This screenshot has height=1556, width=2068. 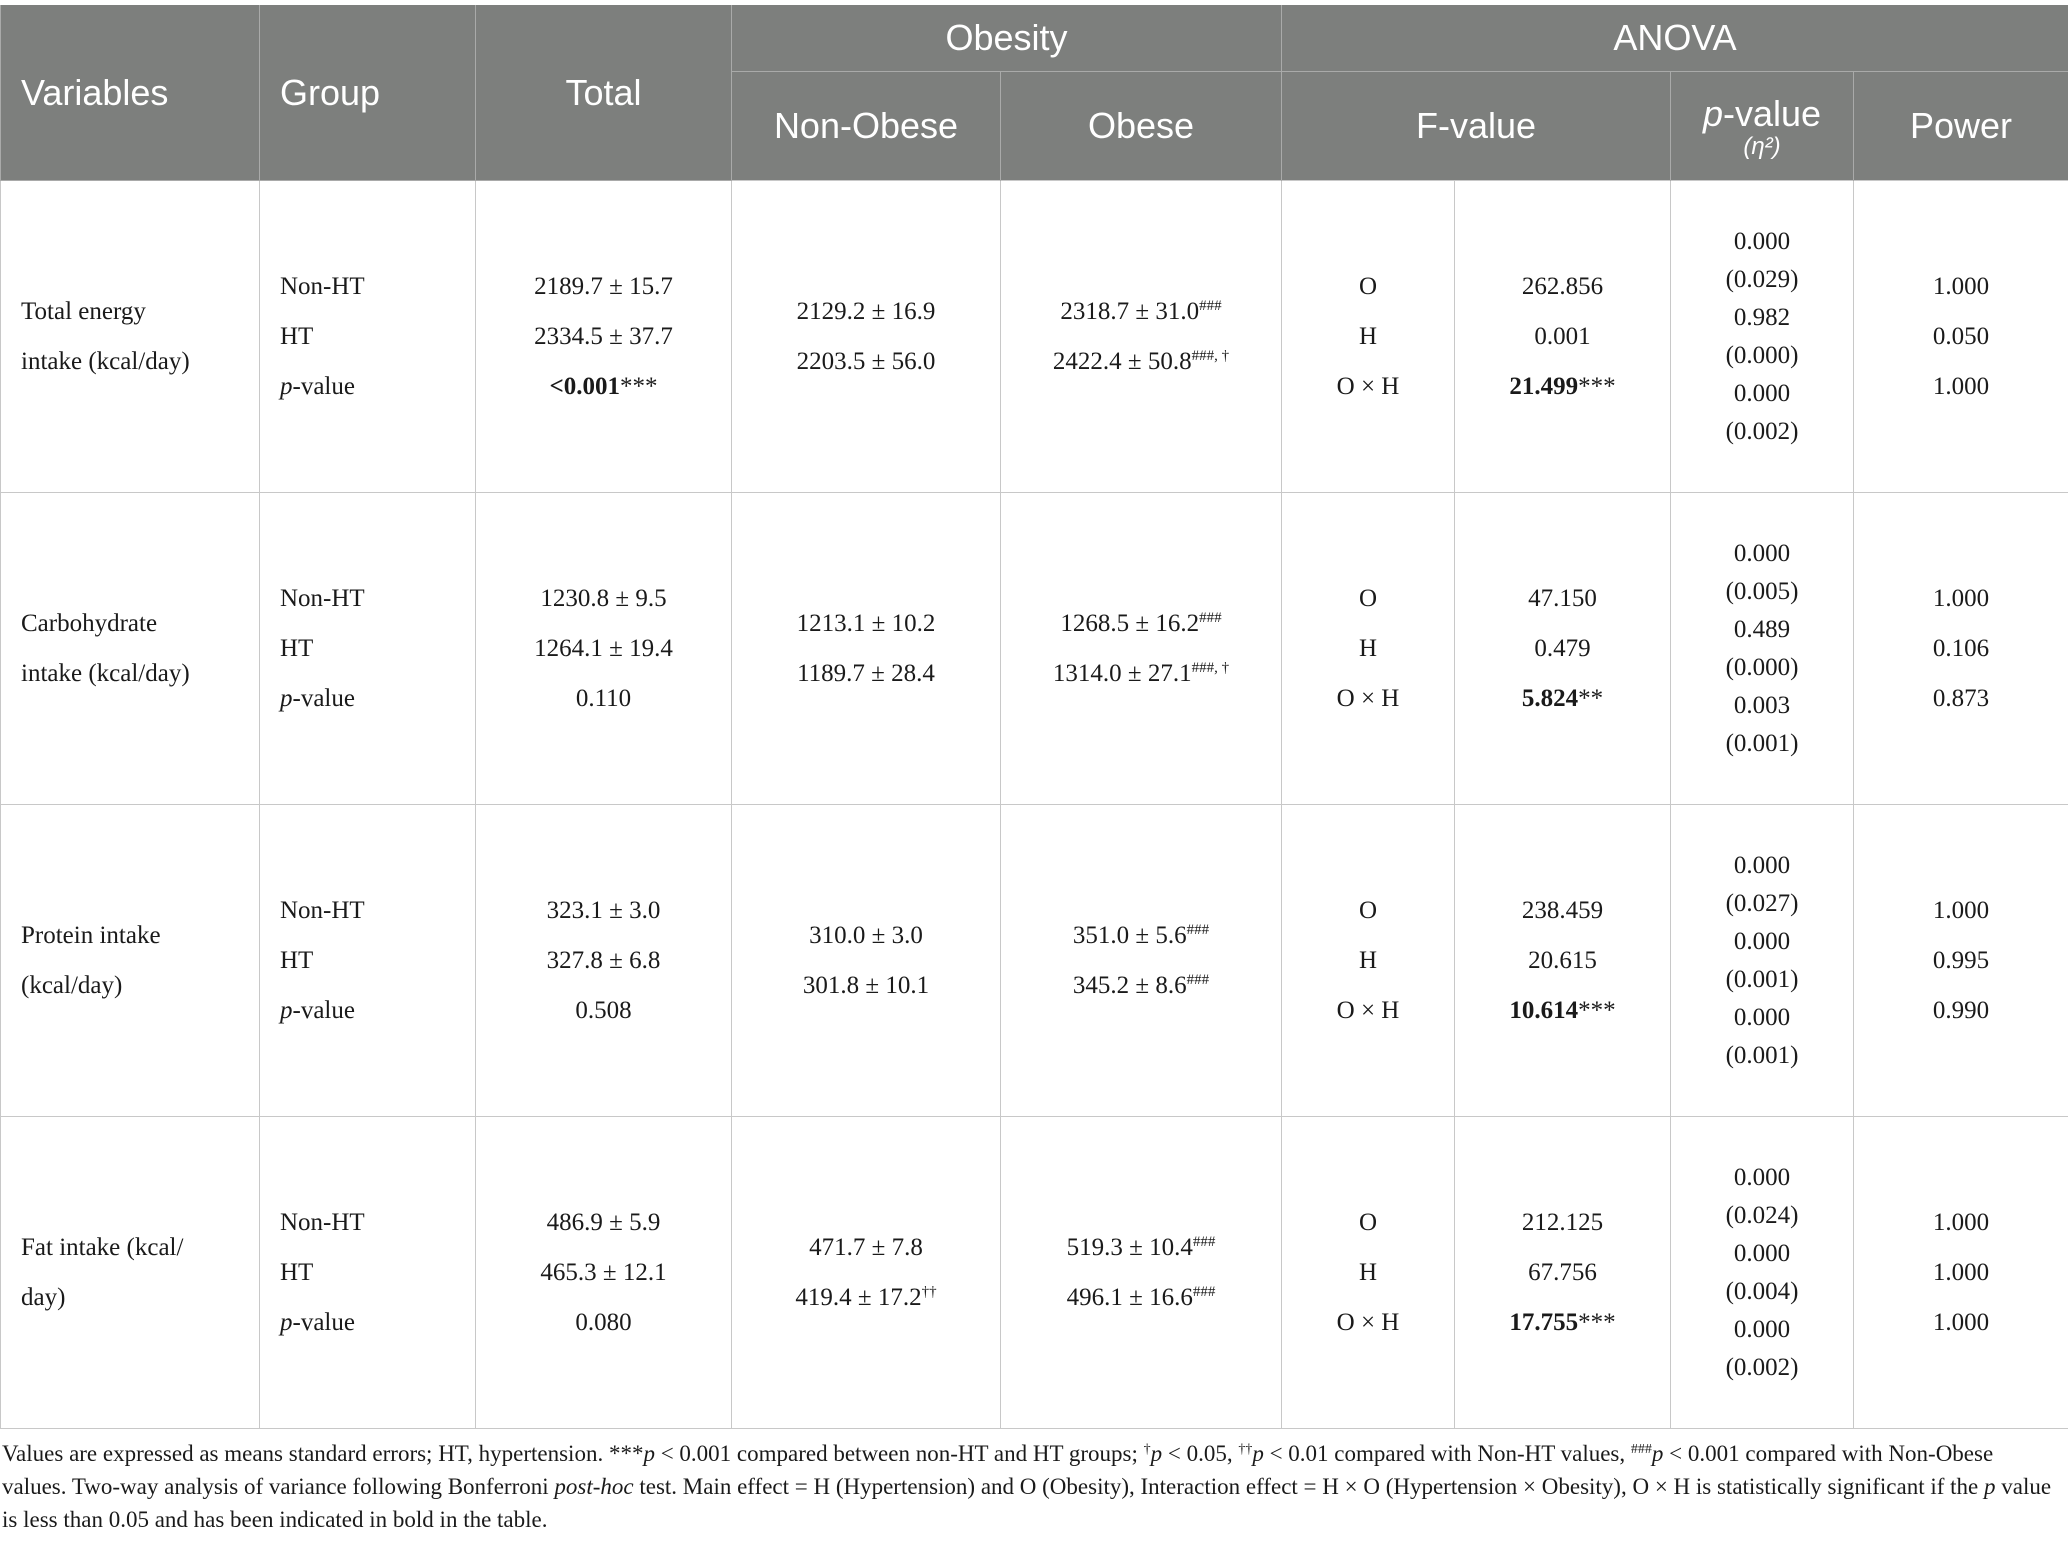 What do you see at coordinates (866, 985) in the screenshot?
I see `non-obese-value: 301.8 ± 10.1` at bounding box center [866, 985].